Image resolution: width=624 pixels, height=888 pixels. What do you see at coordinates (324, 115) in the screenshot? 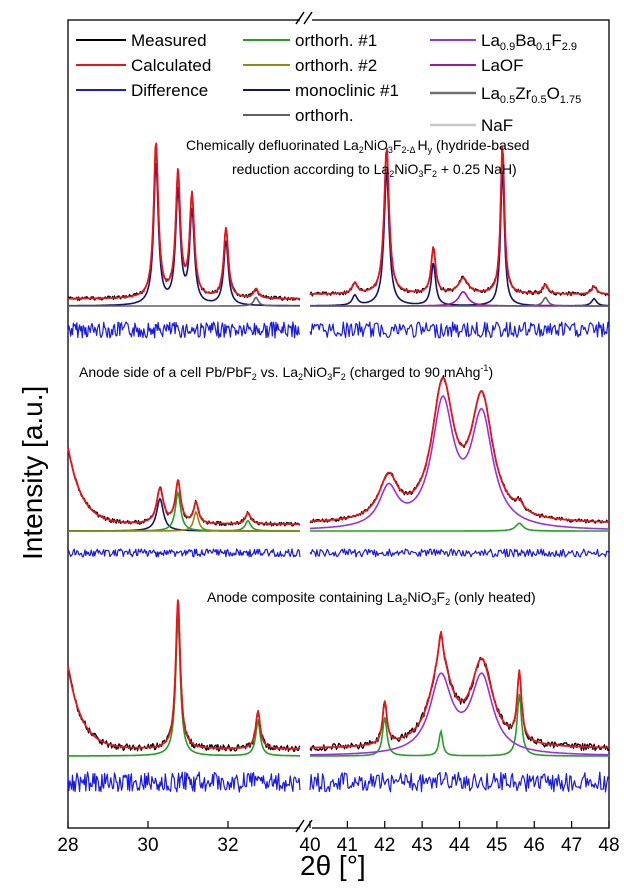
I see `legend-label-orthorh: orthorh.` at bounding box center [324, 115].